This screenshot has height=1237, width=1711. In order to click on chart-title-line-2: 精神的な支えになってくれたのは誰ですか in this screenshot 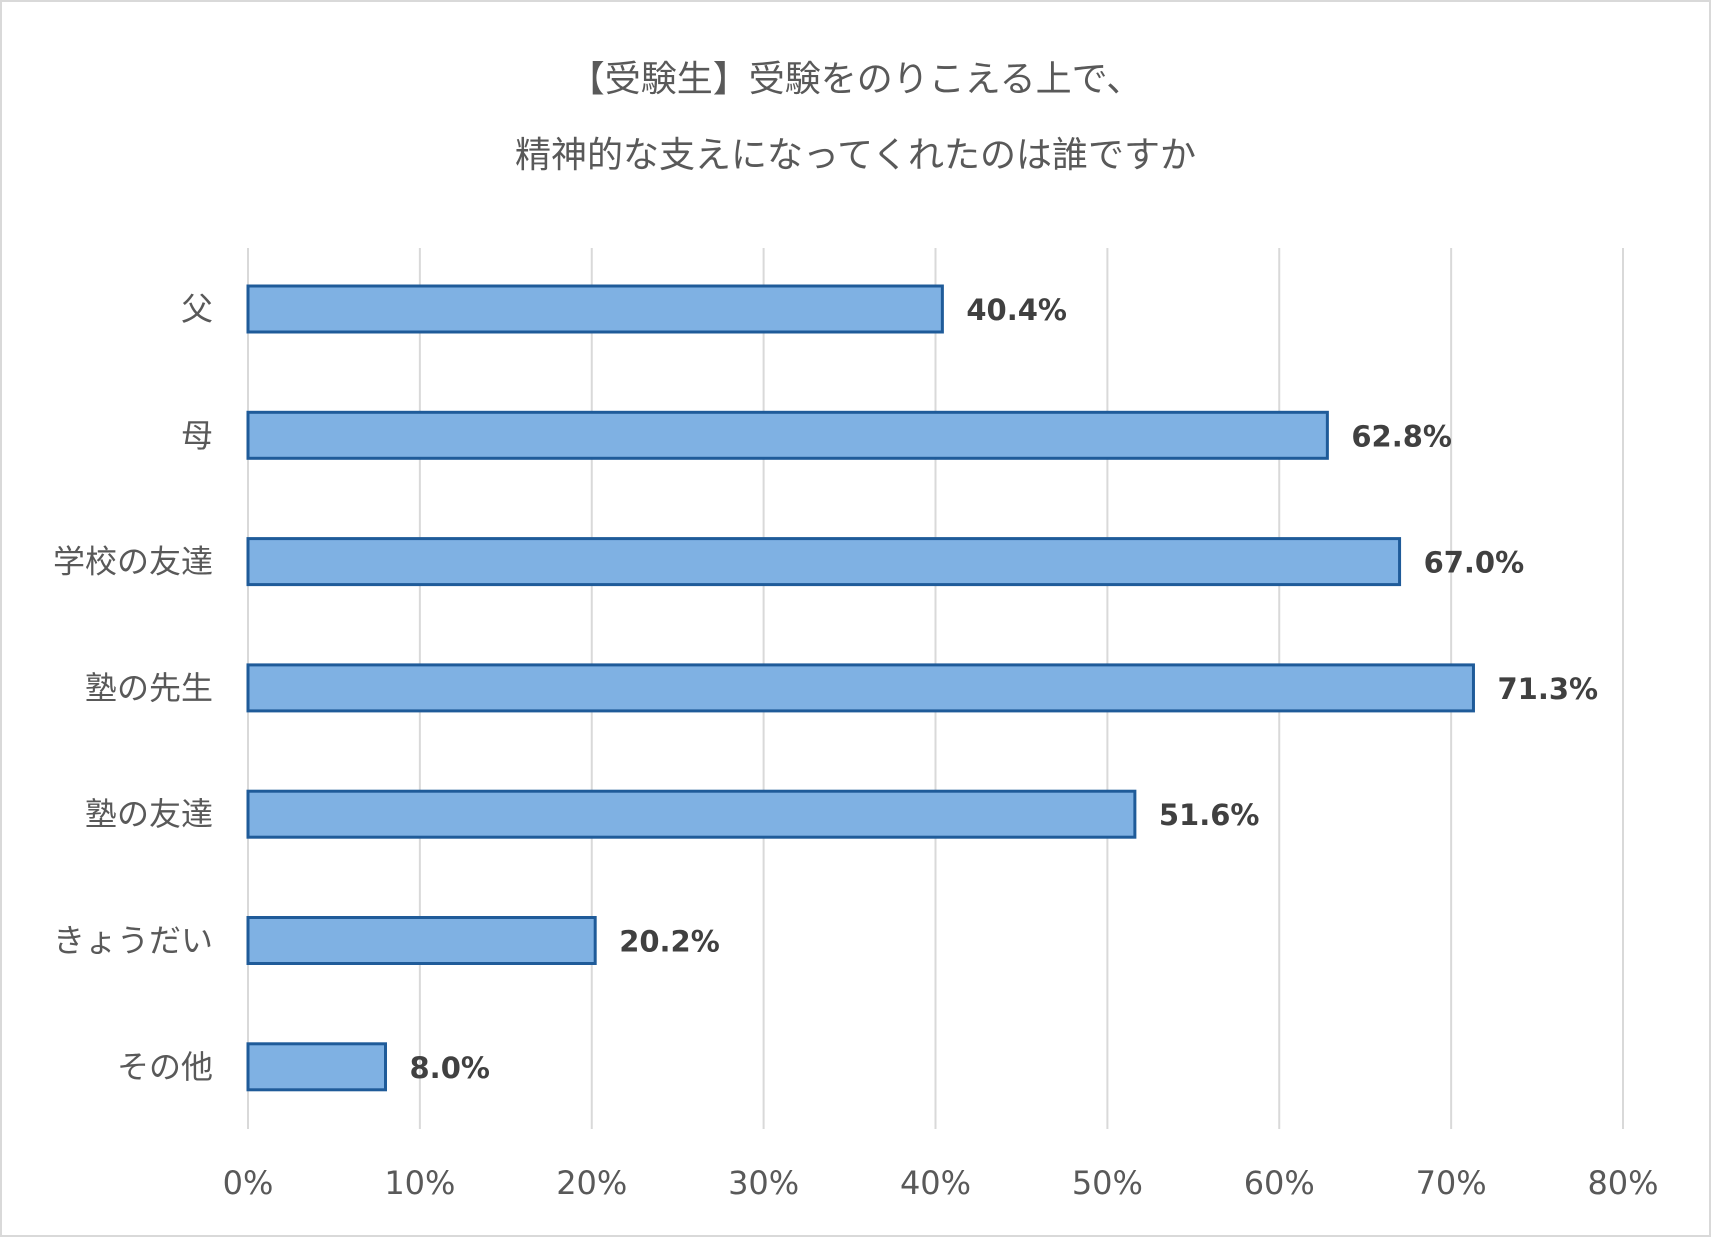, I will do `click(855, 155)`.